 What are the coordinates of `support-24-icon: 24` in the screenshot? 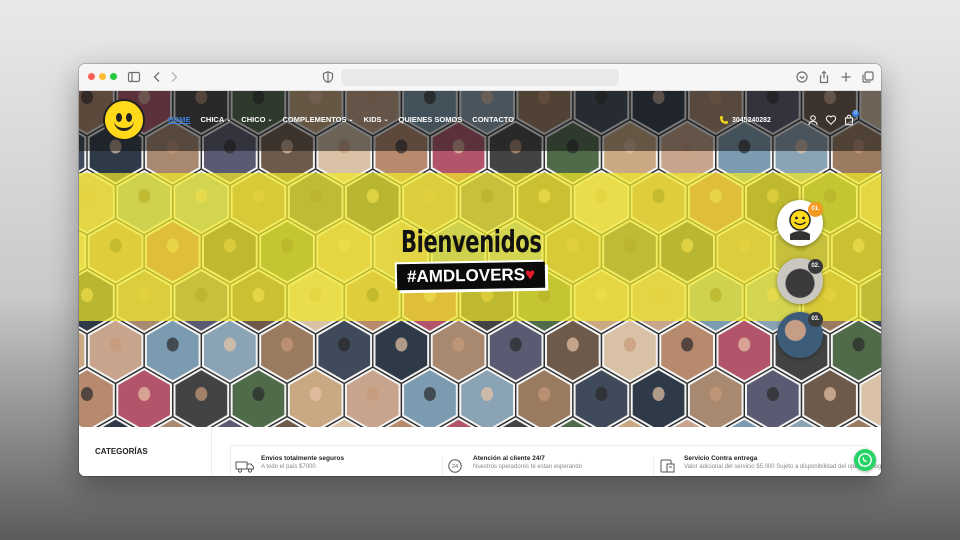 It's located at (457, 466).